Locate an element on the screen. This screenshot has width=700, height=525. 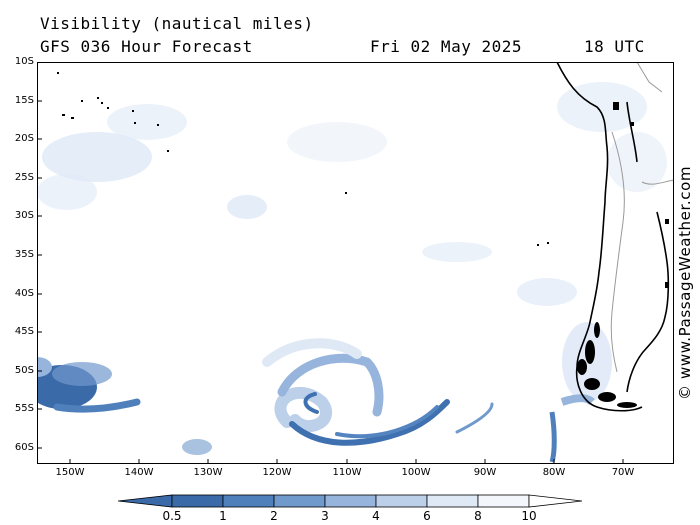
lat-label-30s: 30S is located at coordinates (24, 215).